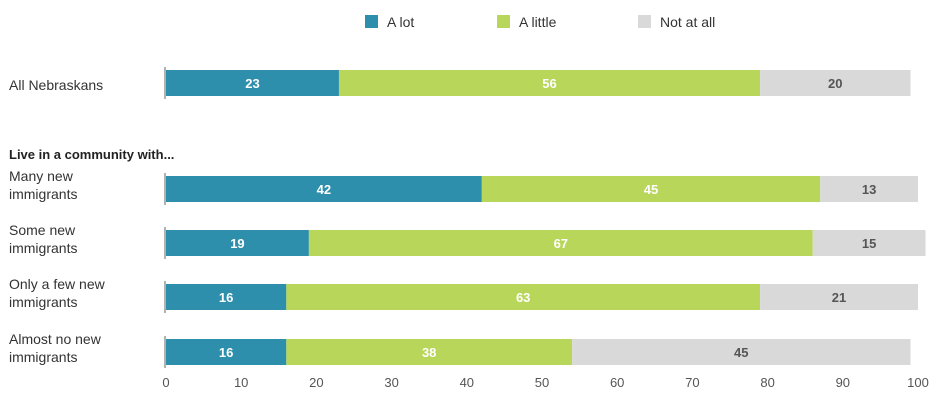  Describe the element at coordinates (371, 21) in the screenshot. I see `legend-swatch-a-lot` at that location.